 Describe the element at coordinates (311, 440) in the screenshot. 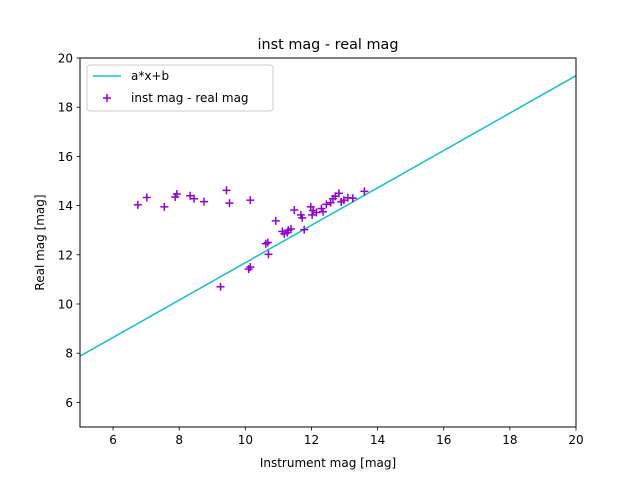

I see `x-tick-label: 12` at that location.